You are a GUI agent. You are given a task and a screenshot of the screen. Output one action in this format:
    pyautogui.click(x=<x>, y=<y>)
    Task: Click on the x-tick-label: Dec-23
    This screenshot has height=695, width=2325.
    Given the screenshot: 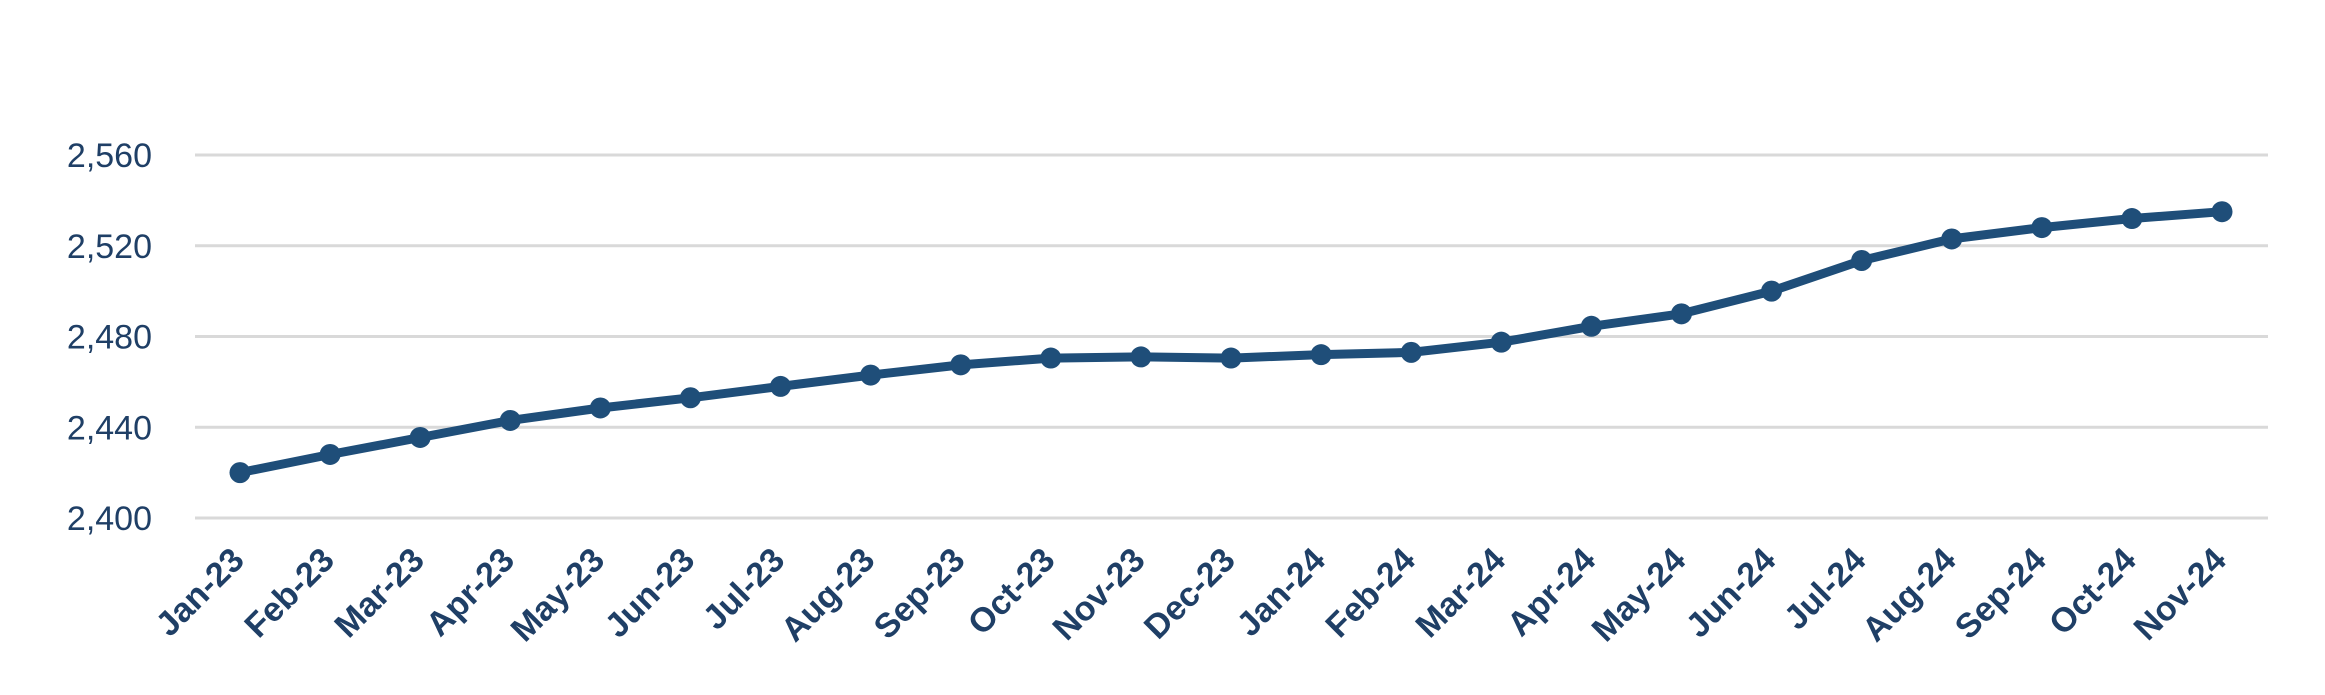 What is the action you would take?
    pyautogui.click(x=1190, y=594)
    